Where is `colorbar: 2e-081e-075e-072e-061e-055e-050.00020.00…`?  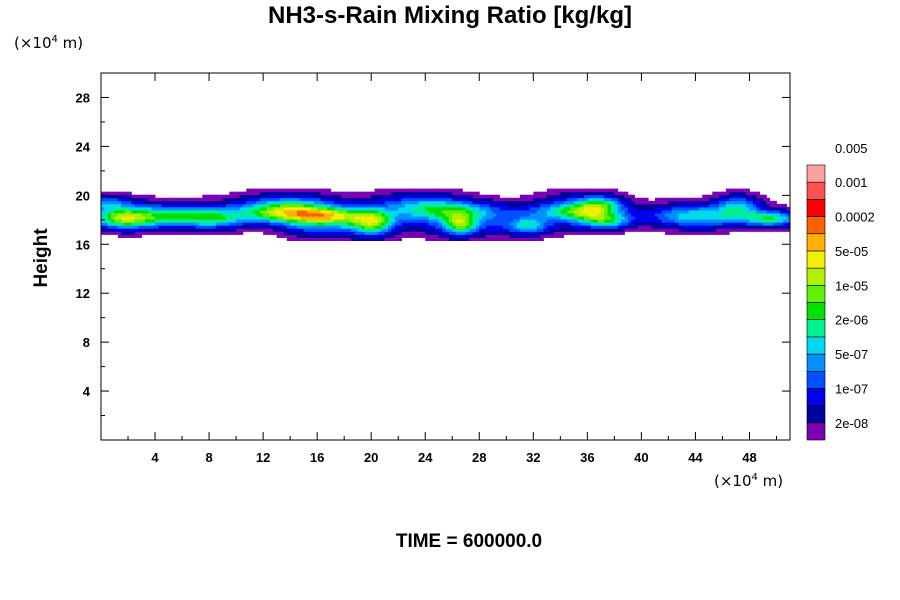
colorbar: 2e-081e-075e-072e-061e-055e-050.00020.00… is located at coordinates (840, 291).